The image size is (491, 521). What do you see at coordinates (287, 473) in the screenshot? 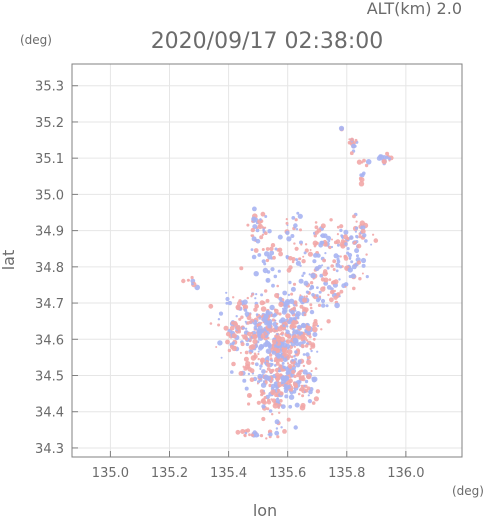
I see `x-tick-label: 135.6` at bounding box center [287, 473].